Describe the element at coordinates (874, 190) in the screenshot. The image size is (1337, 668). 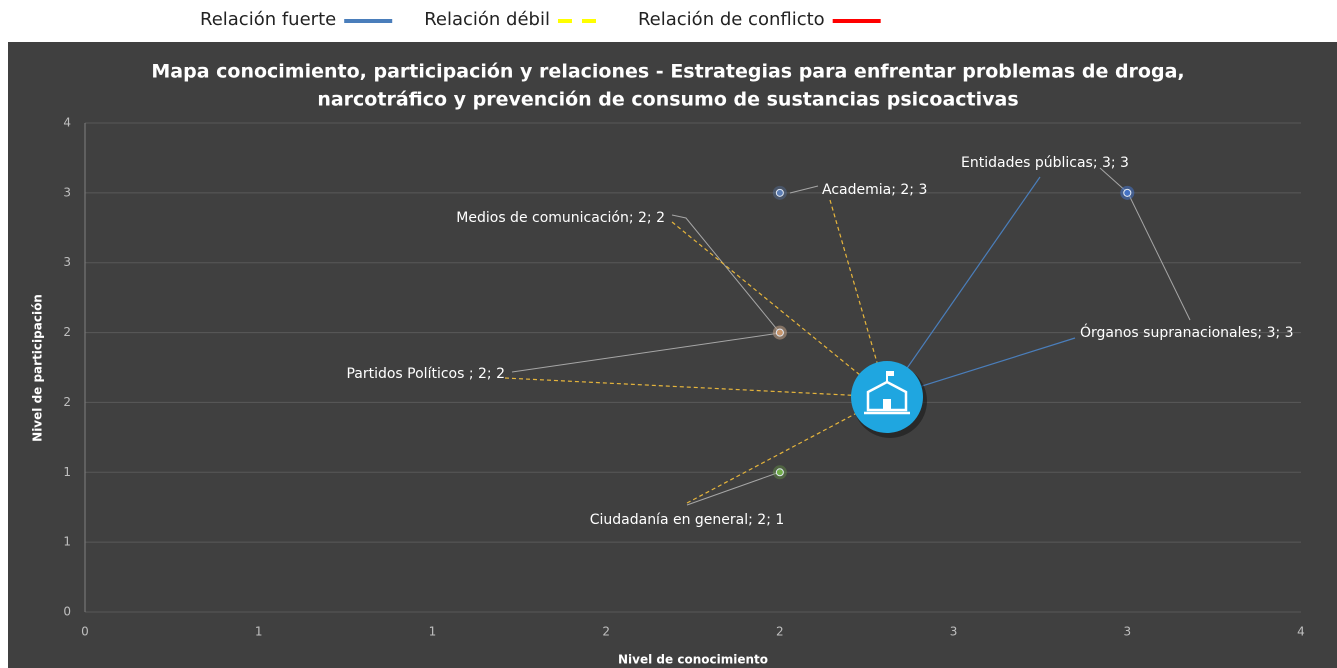
I see `data-label: Academia; 2; 3` at that location.